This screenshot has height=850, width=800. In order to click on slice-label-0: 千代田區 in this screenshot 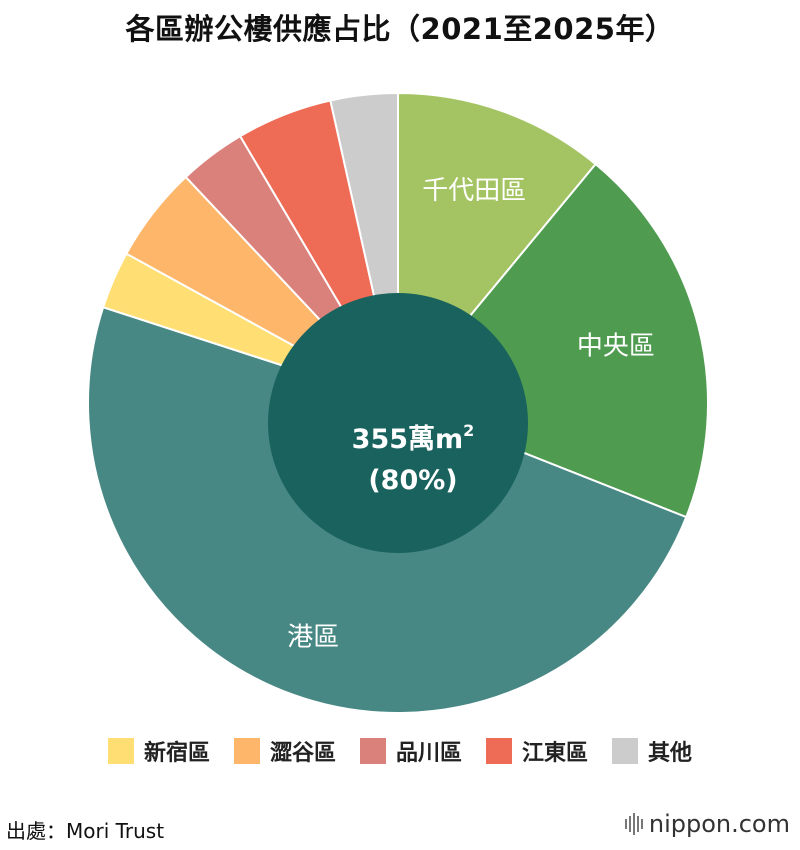, I will do `click(474, 191)`.